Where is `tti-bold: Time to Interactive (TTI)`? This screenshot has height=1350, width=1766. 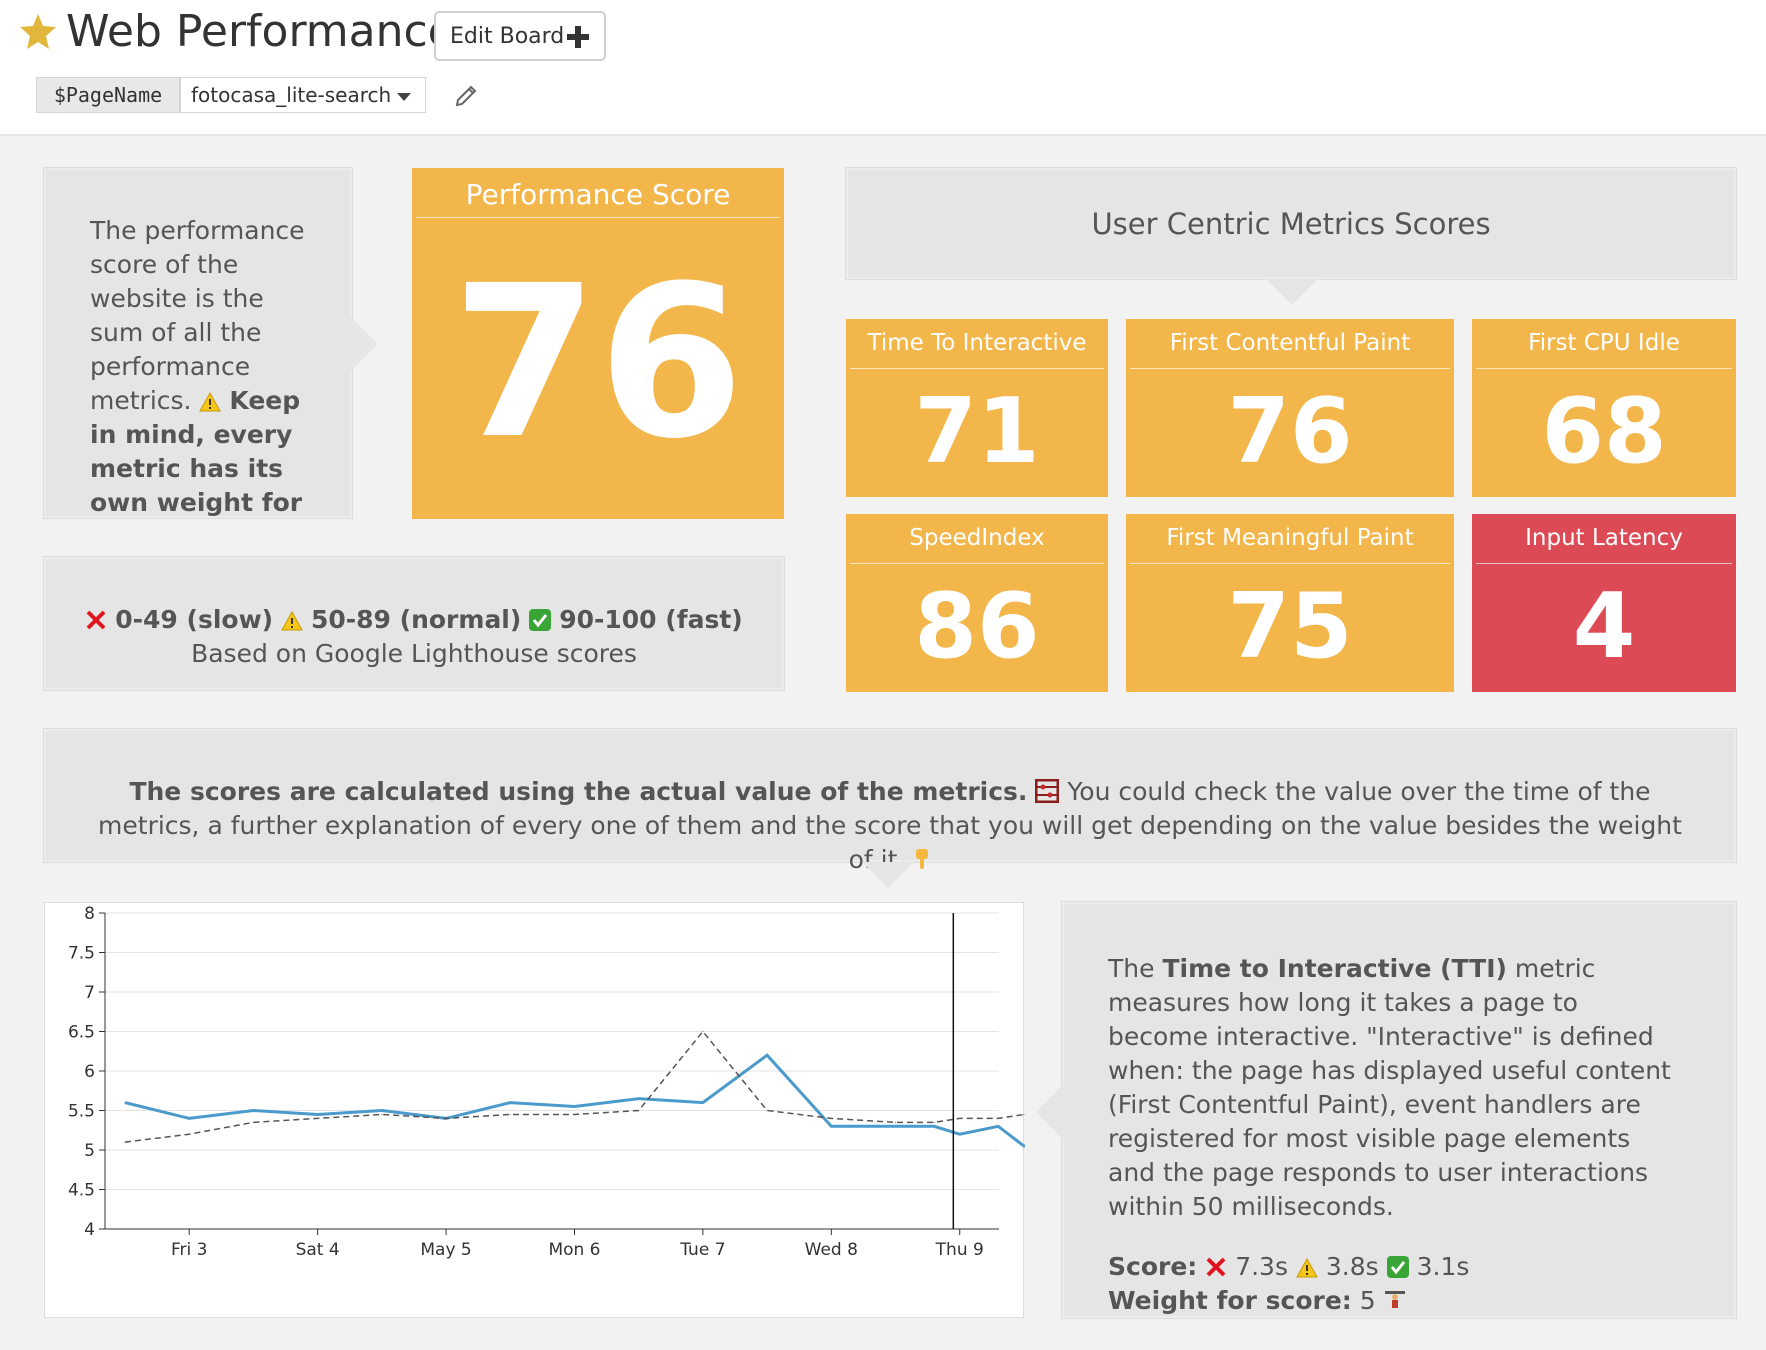 tti-bold: Time to Interactive (TTI) is located at coordinates (1334, 968).